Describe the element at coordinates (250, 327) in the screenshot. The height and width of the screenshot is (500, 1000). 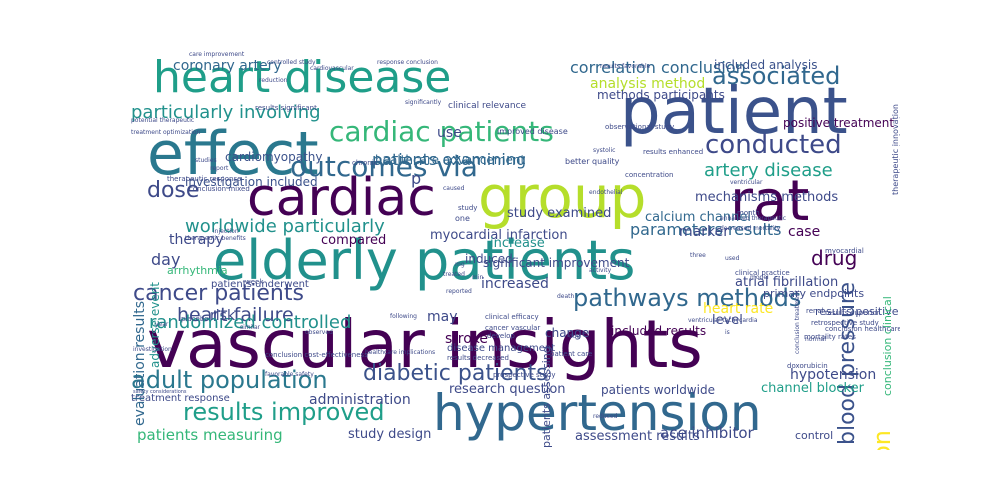
I see `word-131: similar` at that location.